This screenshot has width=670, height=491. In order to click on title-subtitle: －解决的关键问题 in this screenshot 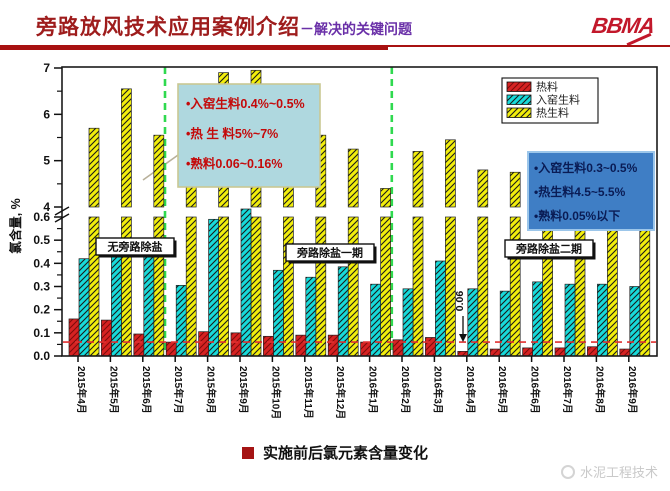, I will do `click(356, 29)`.